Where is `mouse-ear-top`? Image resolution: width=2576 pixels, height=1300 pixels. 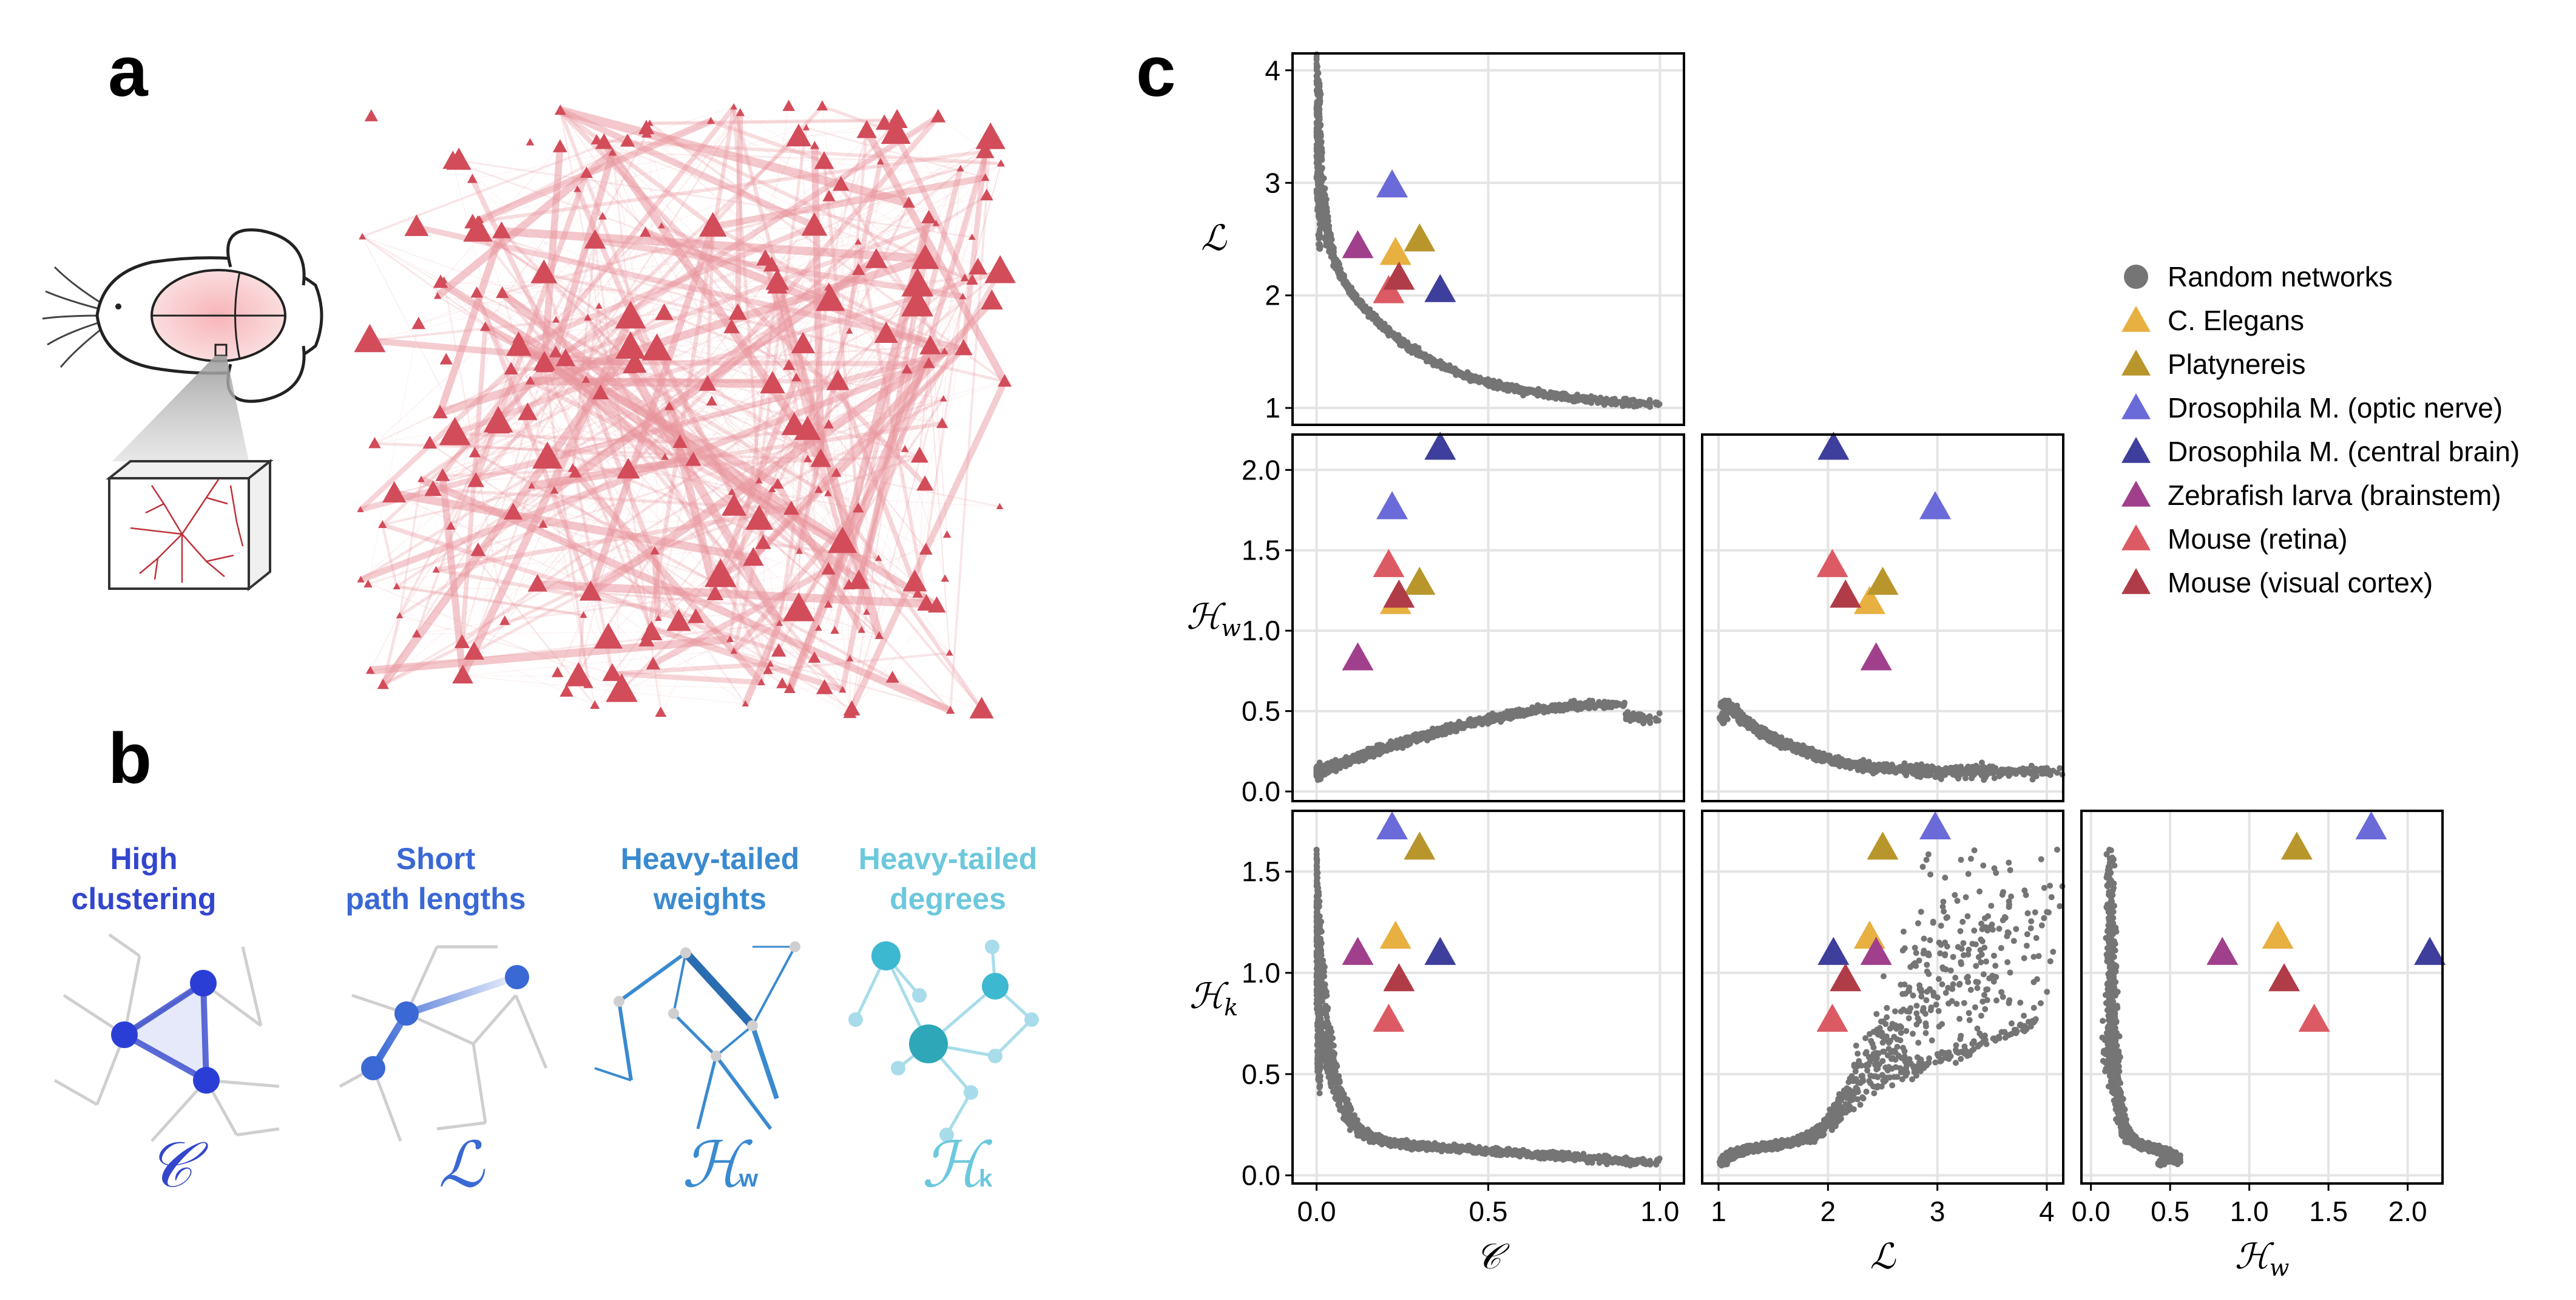 mouse-ear-top is located at coordinates (266, 257).